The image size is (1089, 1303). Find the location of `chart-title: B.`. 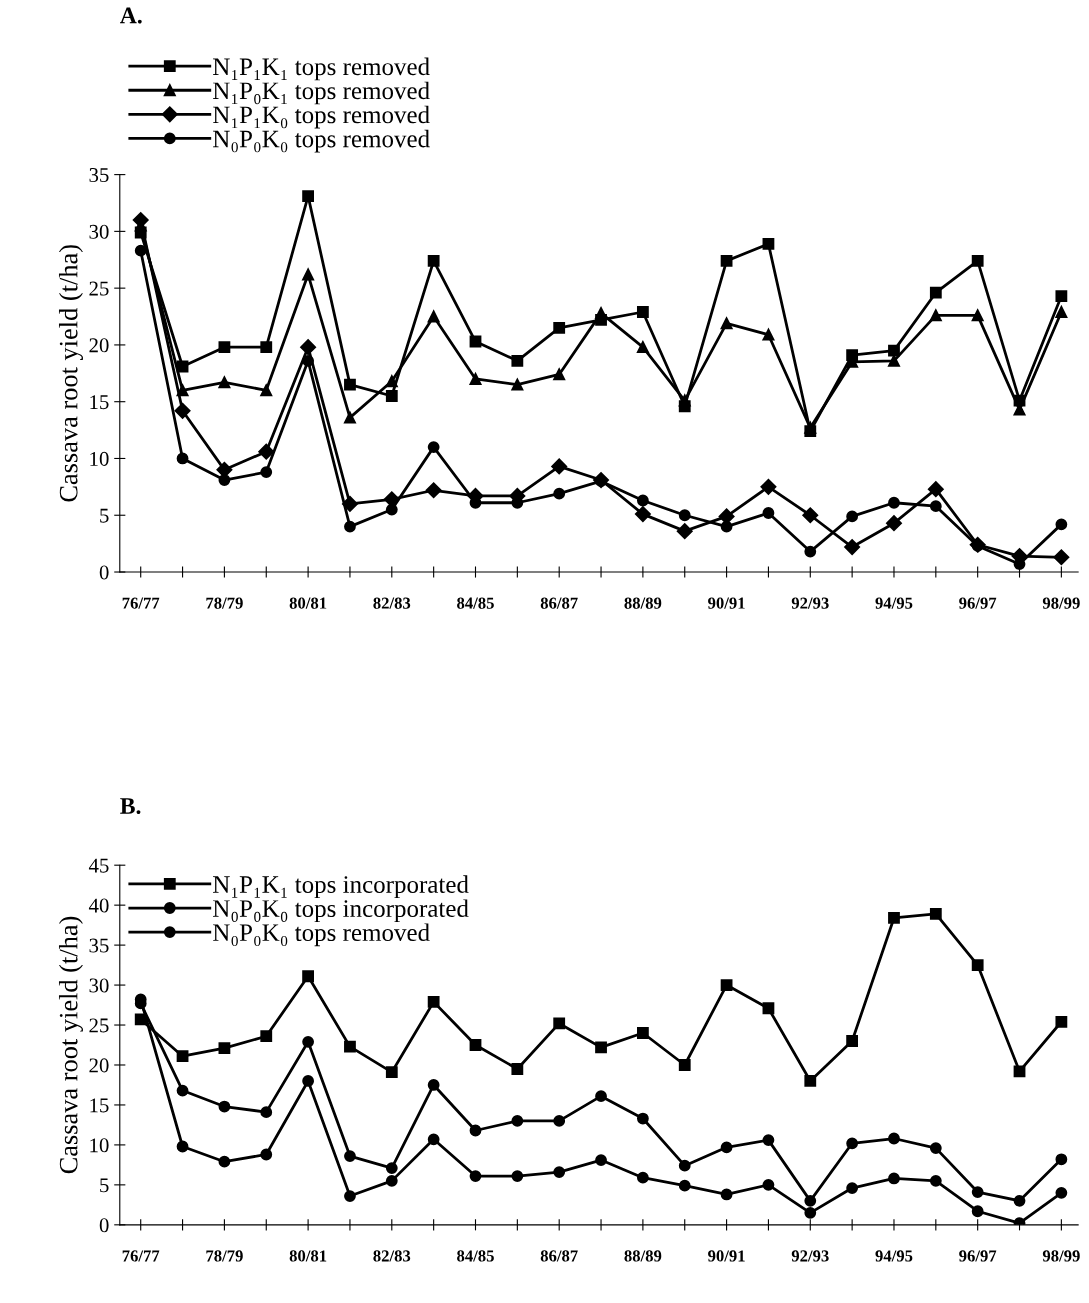

chart-title: B. is located at coordinates (130, 806).